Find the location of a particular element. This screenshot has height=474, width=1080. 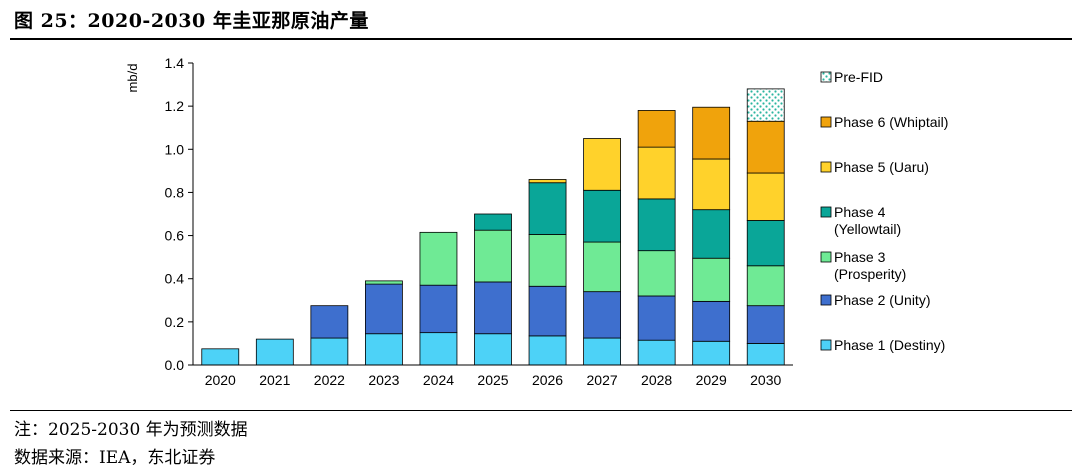

legend-label: Phase 6 (Whiptail) is located at coordinates (891, 122).